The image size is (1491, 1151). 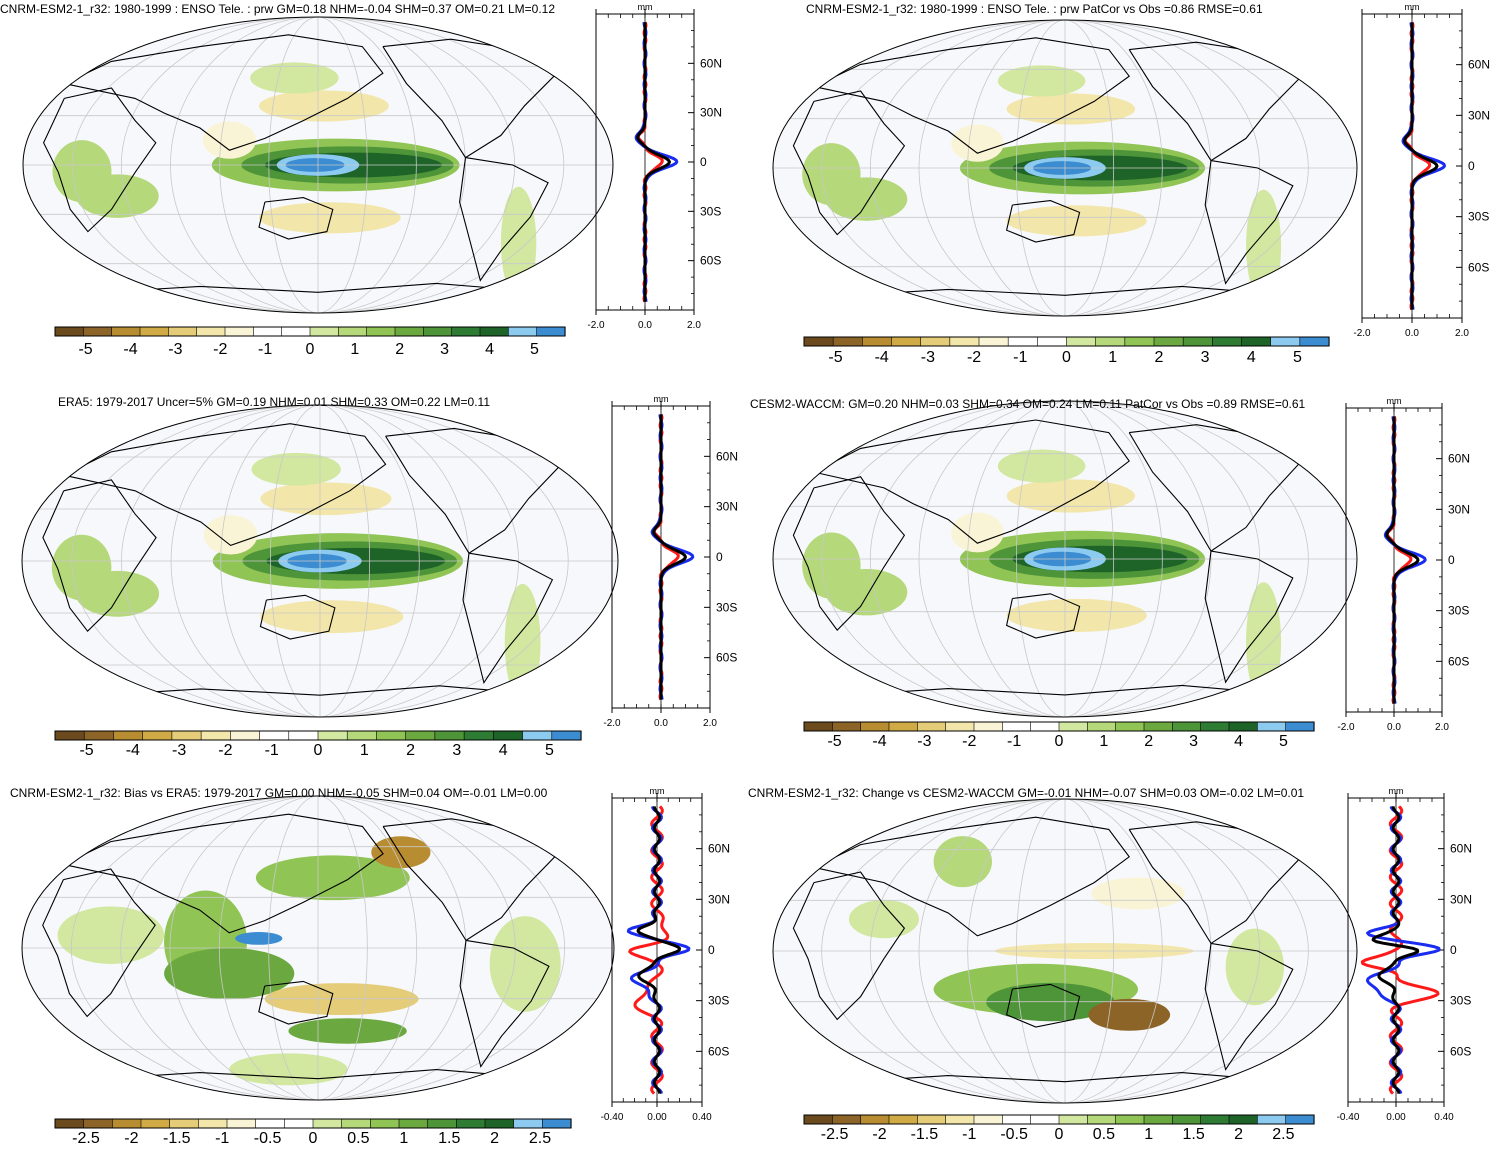 I want to click on profile-x-tick: -0.40, so click(x=1348, y=1117).